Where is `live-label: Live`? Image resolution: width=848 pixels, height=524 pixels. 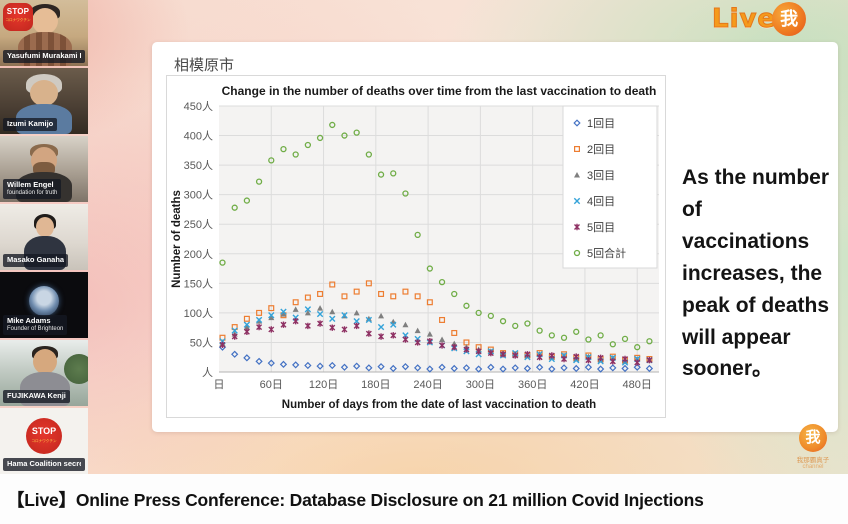 live-label: Live is located at coordinates (744, 19).